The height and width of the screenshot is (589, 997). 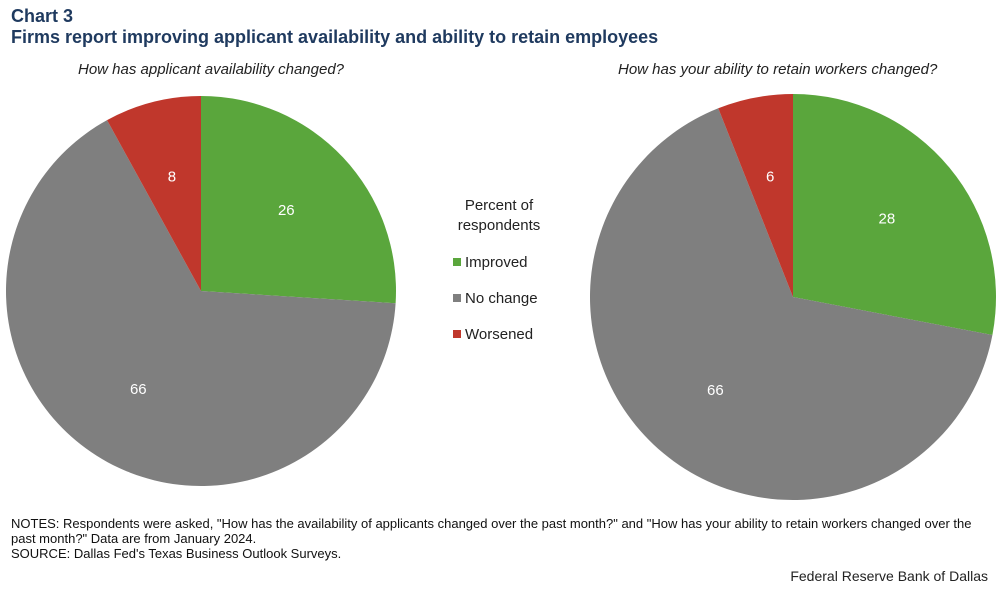 What do you see at coordinates (286, 210) in the screenshot?
I see `pie1-label-improved: 26` at bounding box center [286, 210].